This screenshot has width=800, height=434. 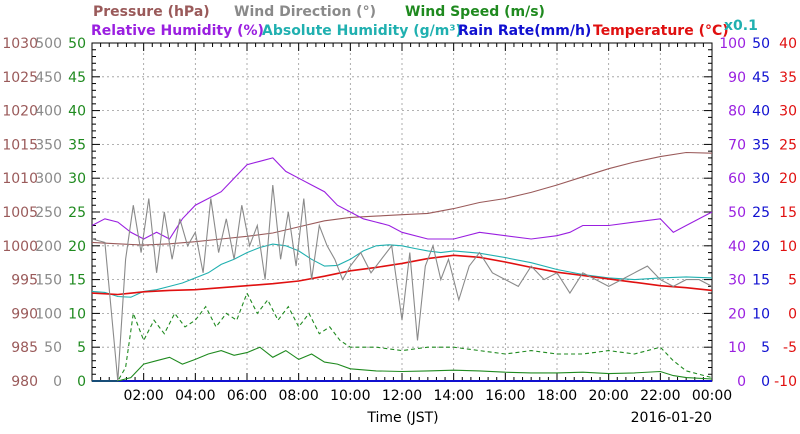 I want to click on y-label-humidity: 100, so click(x=732, y=44).